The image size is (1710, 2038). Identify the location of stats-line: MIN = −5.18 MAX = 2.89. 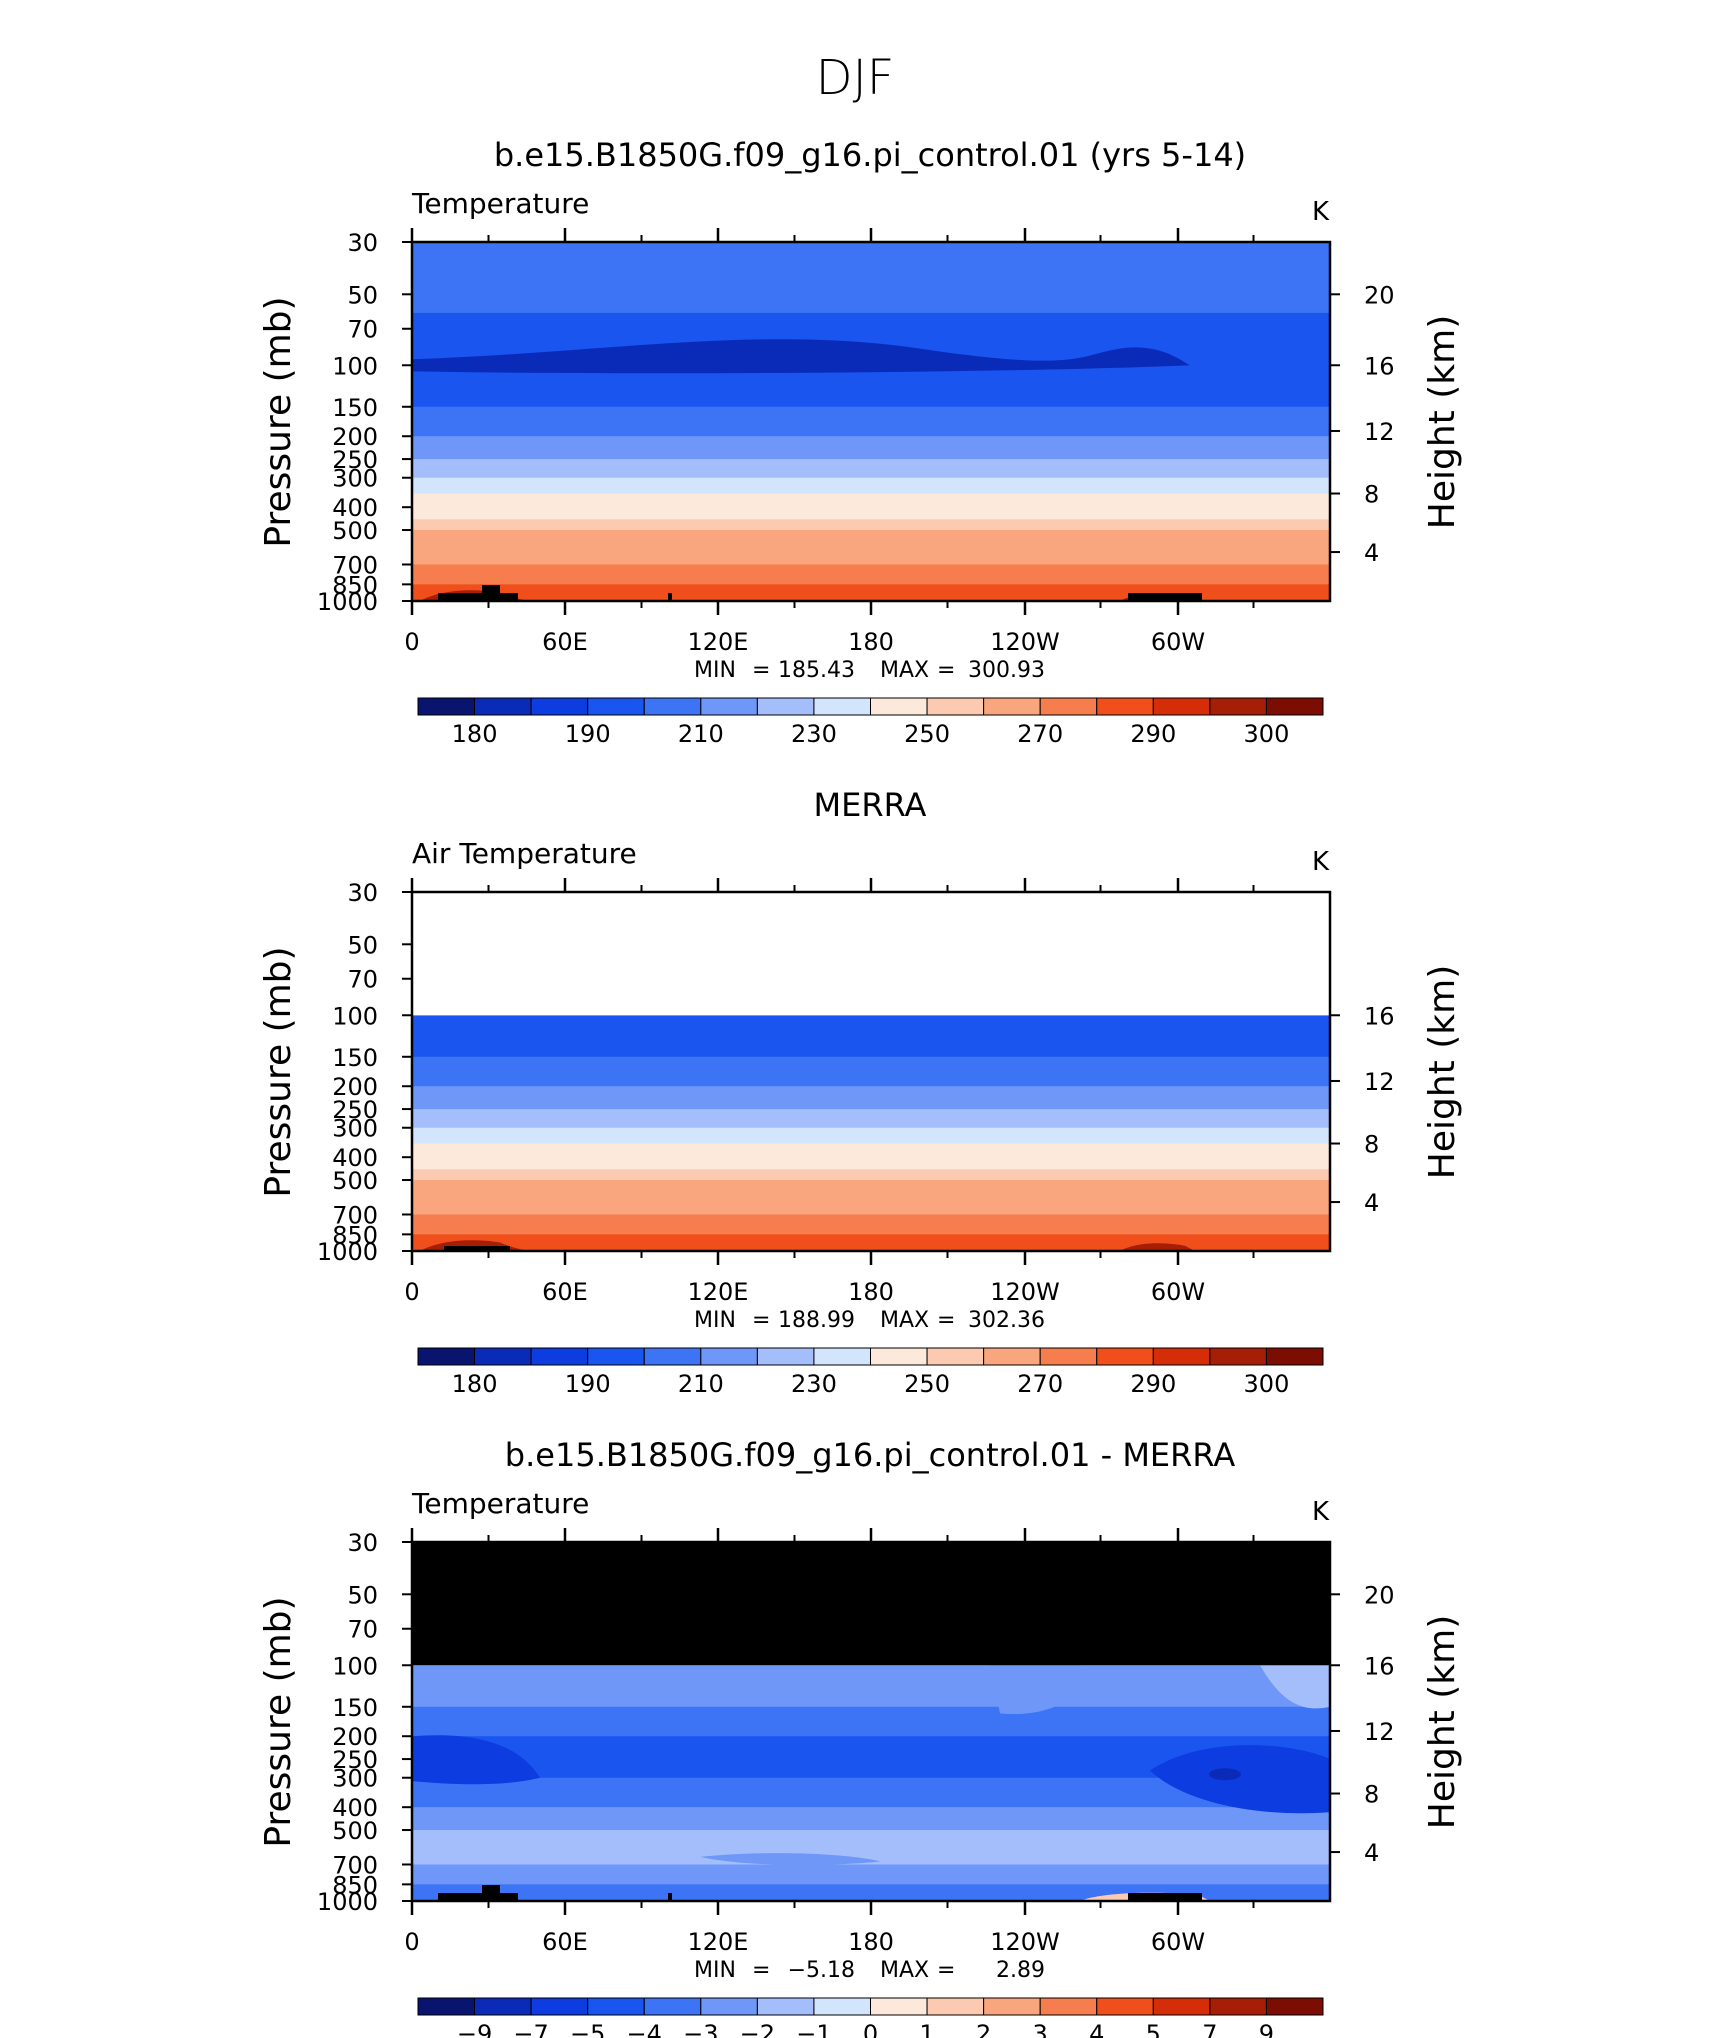
(869, 1970).